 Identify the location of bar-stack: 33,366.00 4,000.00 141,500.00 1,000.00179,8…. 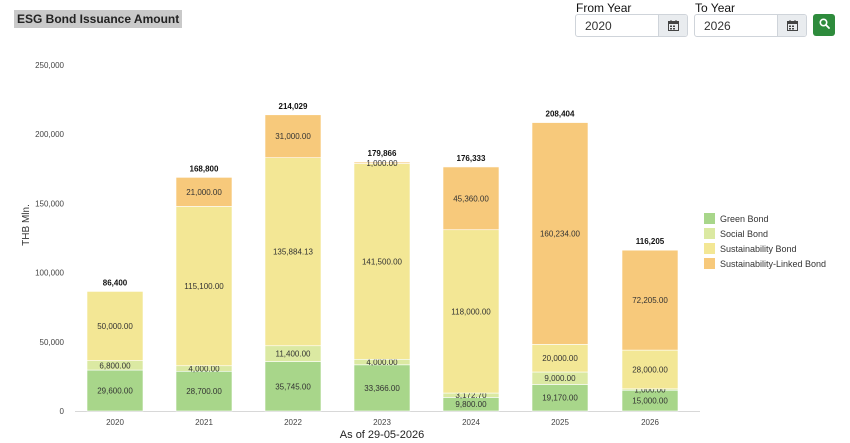
(382, 280).